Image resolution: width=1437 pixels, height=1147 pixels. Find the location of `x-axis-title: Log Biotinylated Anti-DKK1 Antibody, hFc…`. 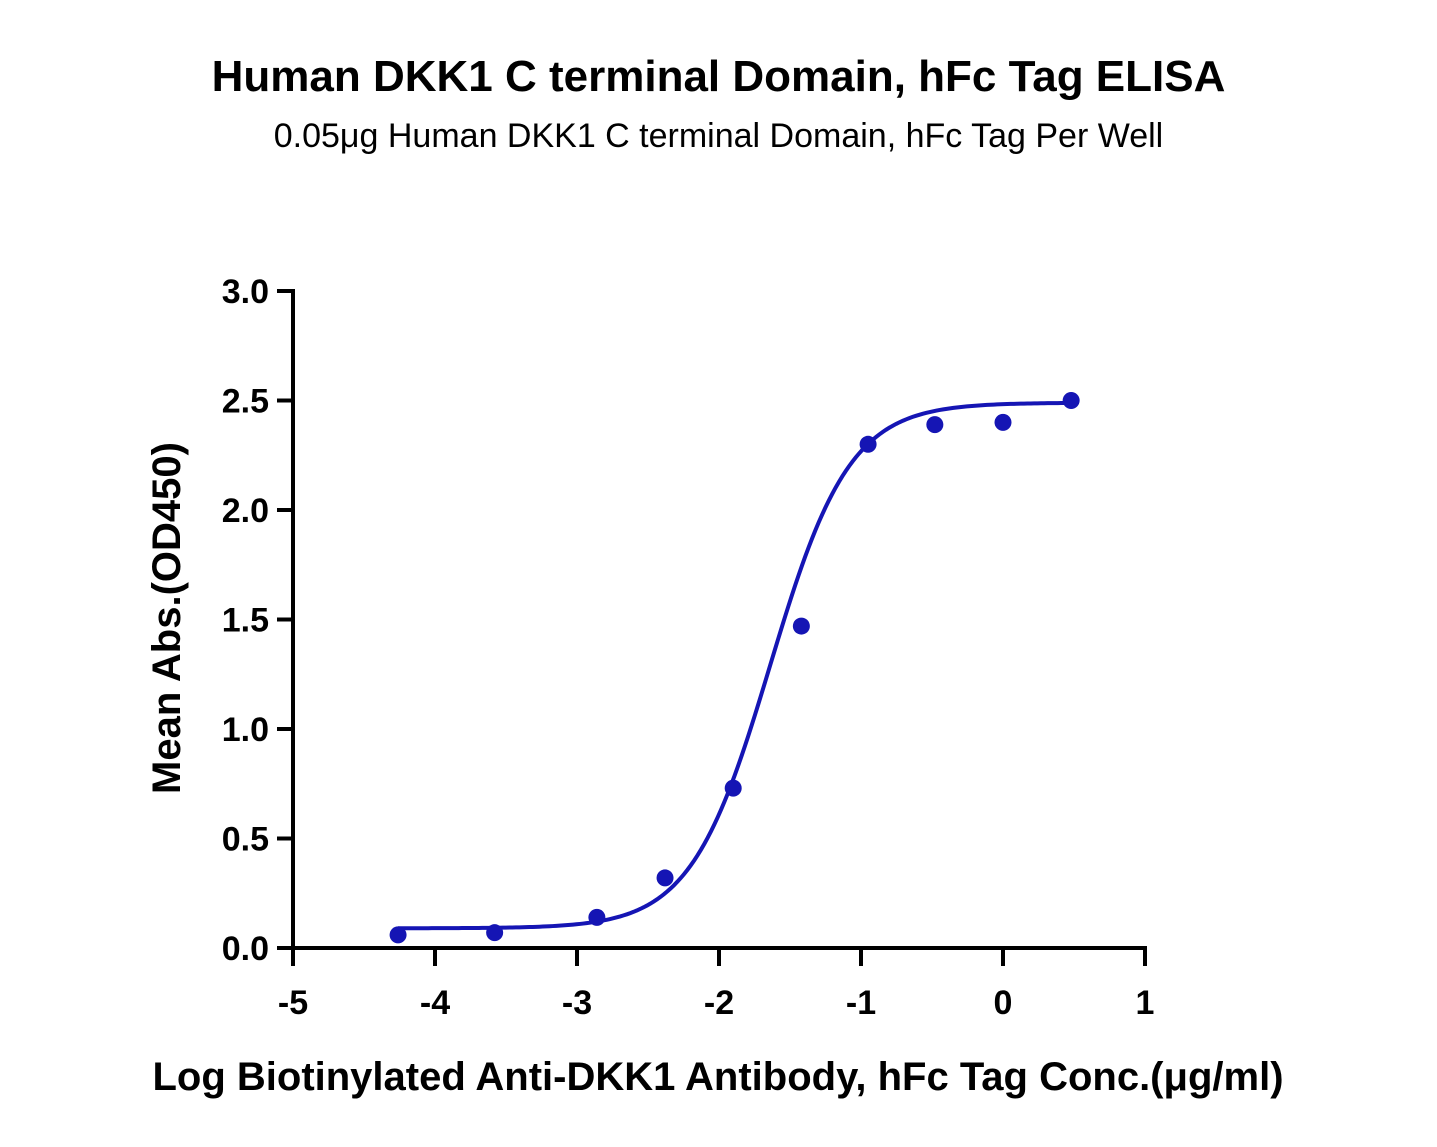

x-axis-title: Log Biotinylated Anti-DKK1 Antibody, hFc… is located at coordinates (717, 1077).